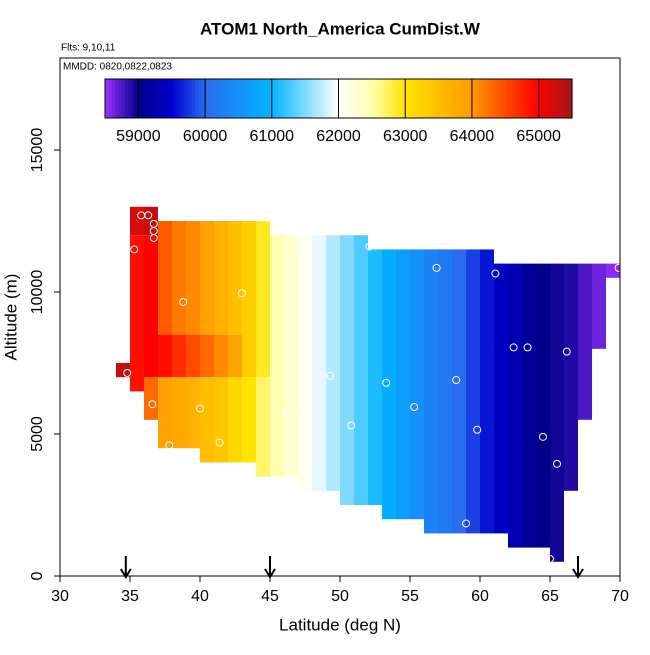 Image resolution: width=650 pixels, height=655 pixels. What do you see at coordinates (37, 150) in the screenshot?
I see `y-tick-label: 15000` at bounding box center [37, 150].